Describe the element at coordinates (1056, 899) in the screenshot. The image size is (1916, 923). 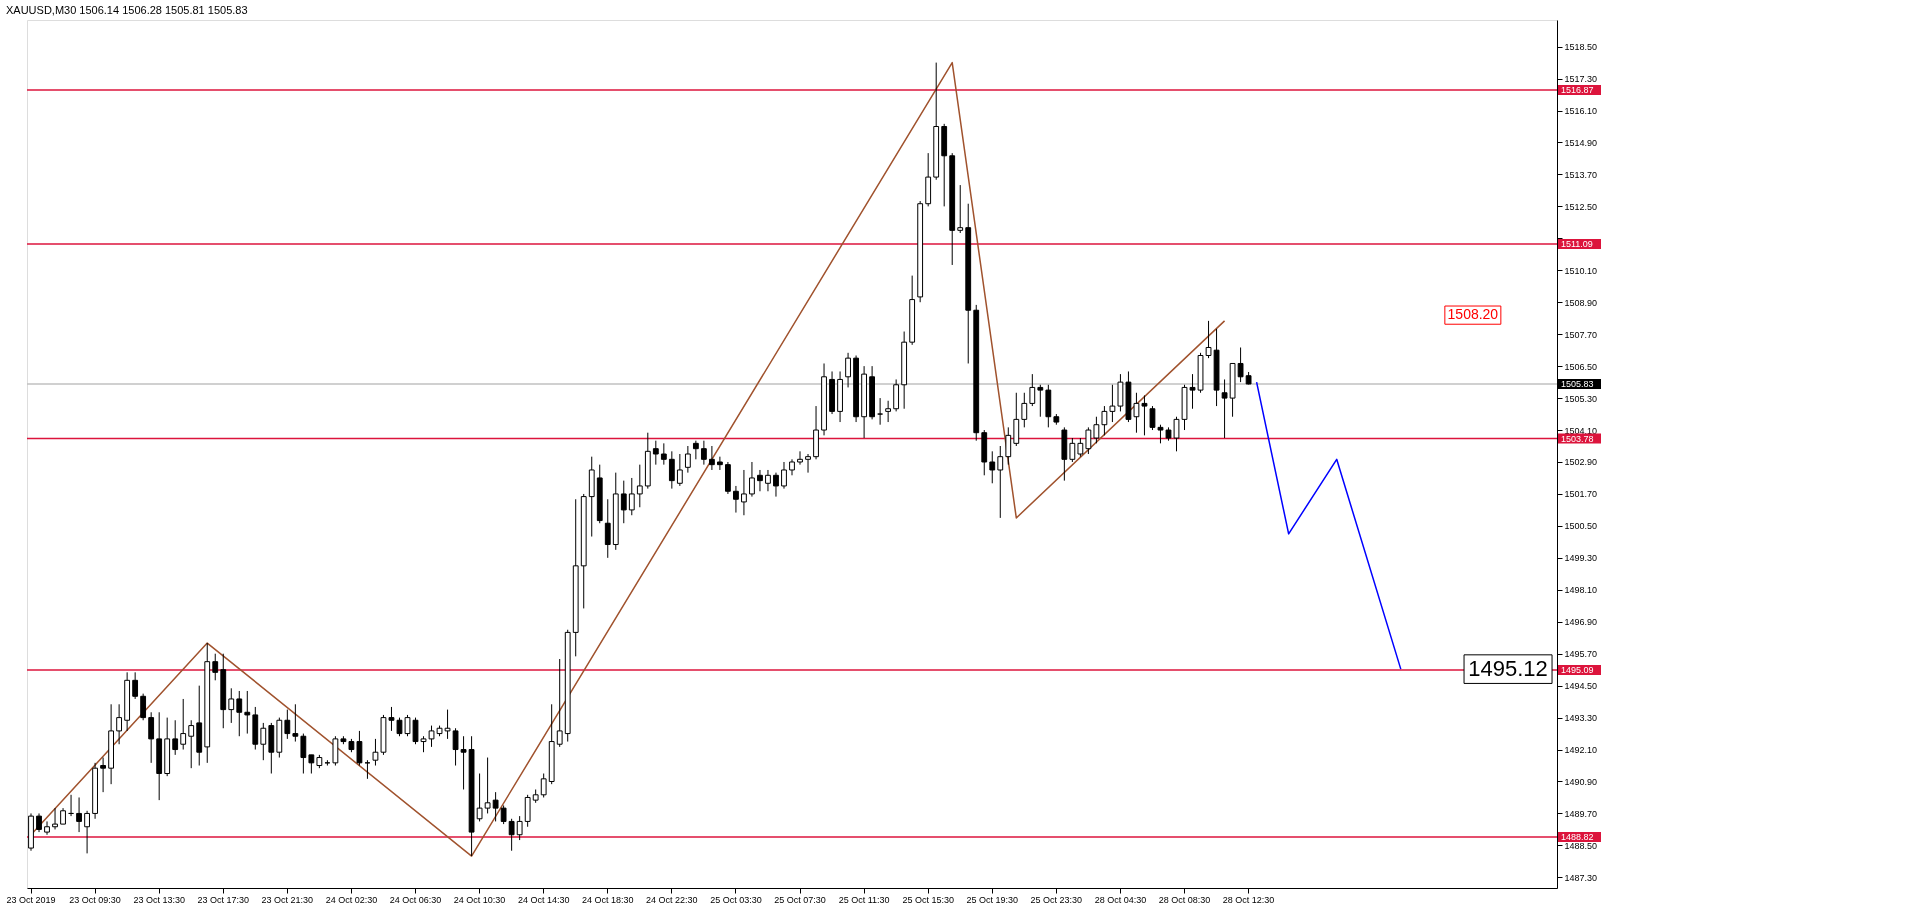
I see `x-tick-label: 25 Oct 23:30` at that location.